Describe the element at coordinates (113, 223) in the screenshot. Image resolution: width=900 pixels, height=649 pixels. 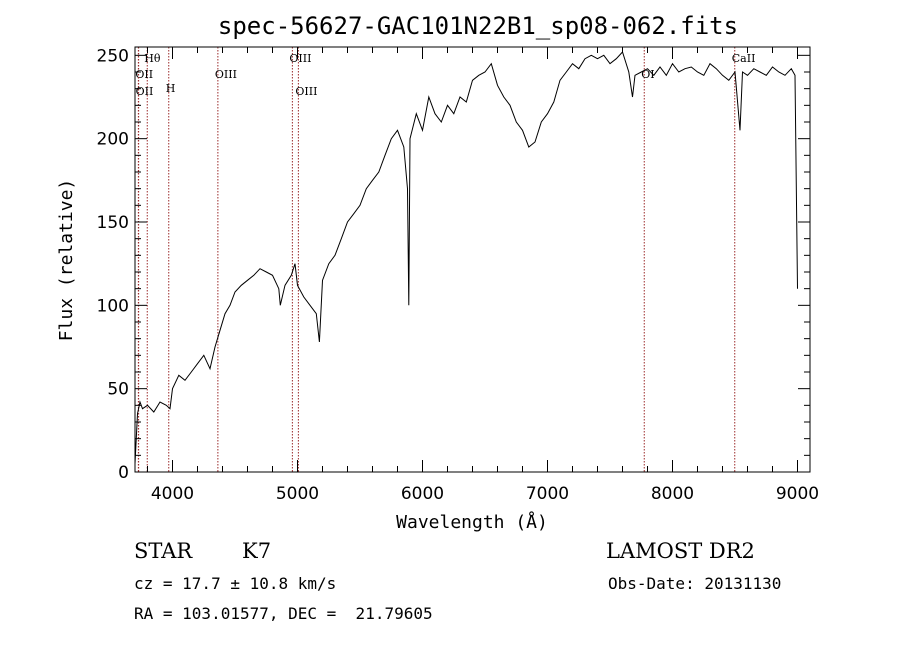
I see `y-tick-label: 150` at that location.